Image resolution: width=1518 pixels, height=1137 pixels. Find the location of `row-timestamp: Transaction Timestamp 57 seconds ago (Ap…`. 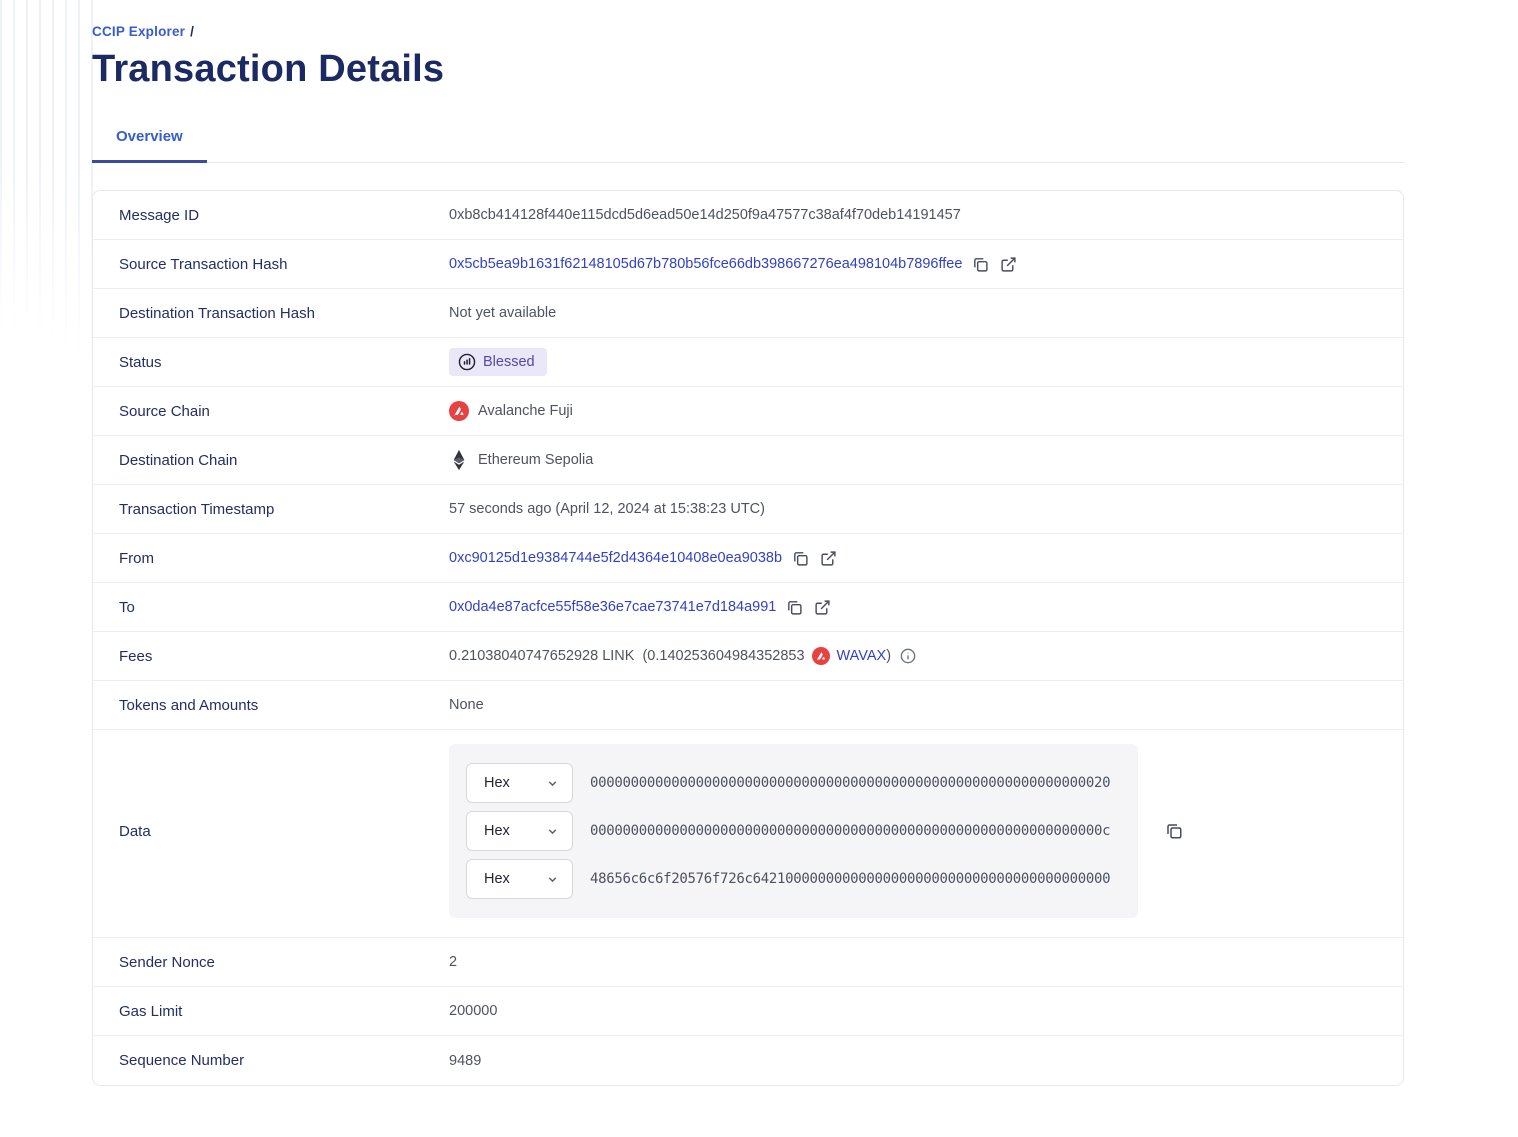

row-timestamp: Transaction Timestamp 57 seconds ago (Ap… is located at coordinates (748, 509).